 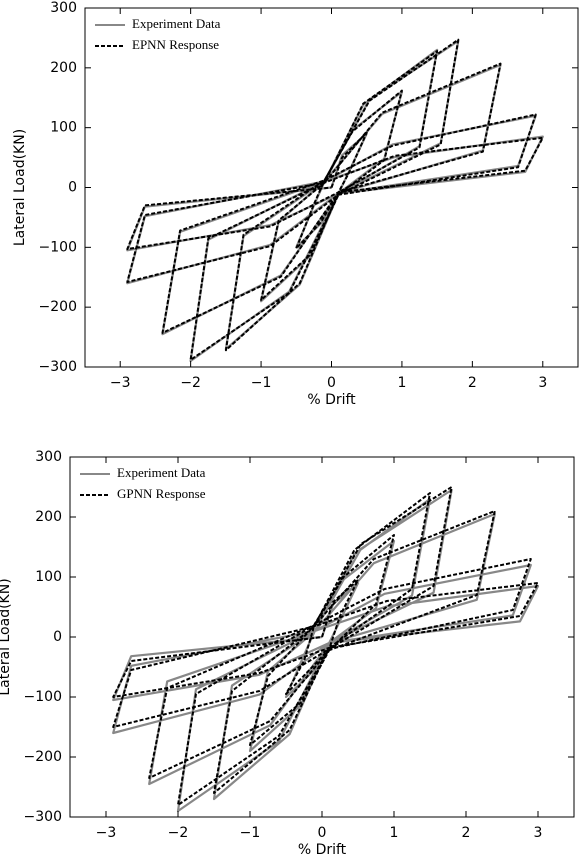 I want to click on legend-label: EPNN Response, so click(x=175, y=44).